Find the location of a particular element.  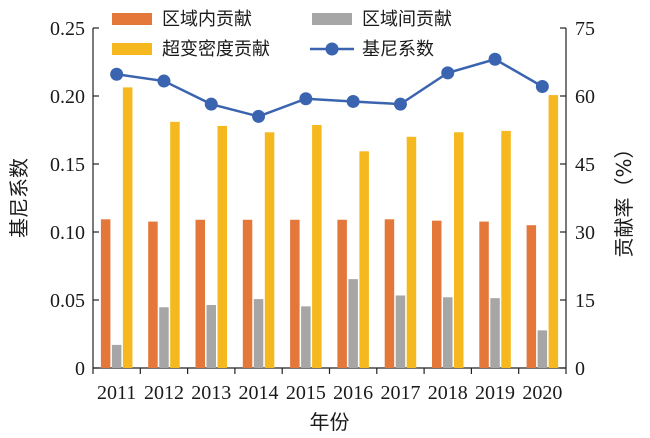

gini-point-2015 is located at coordinates (306, 99).